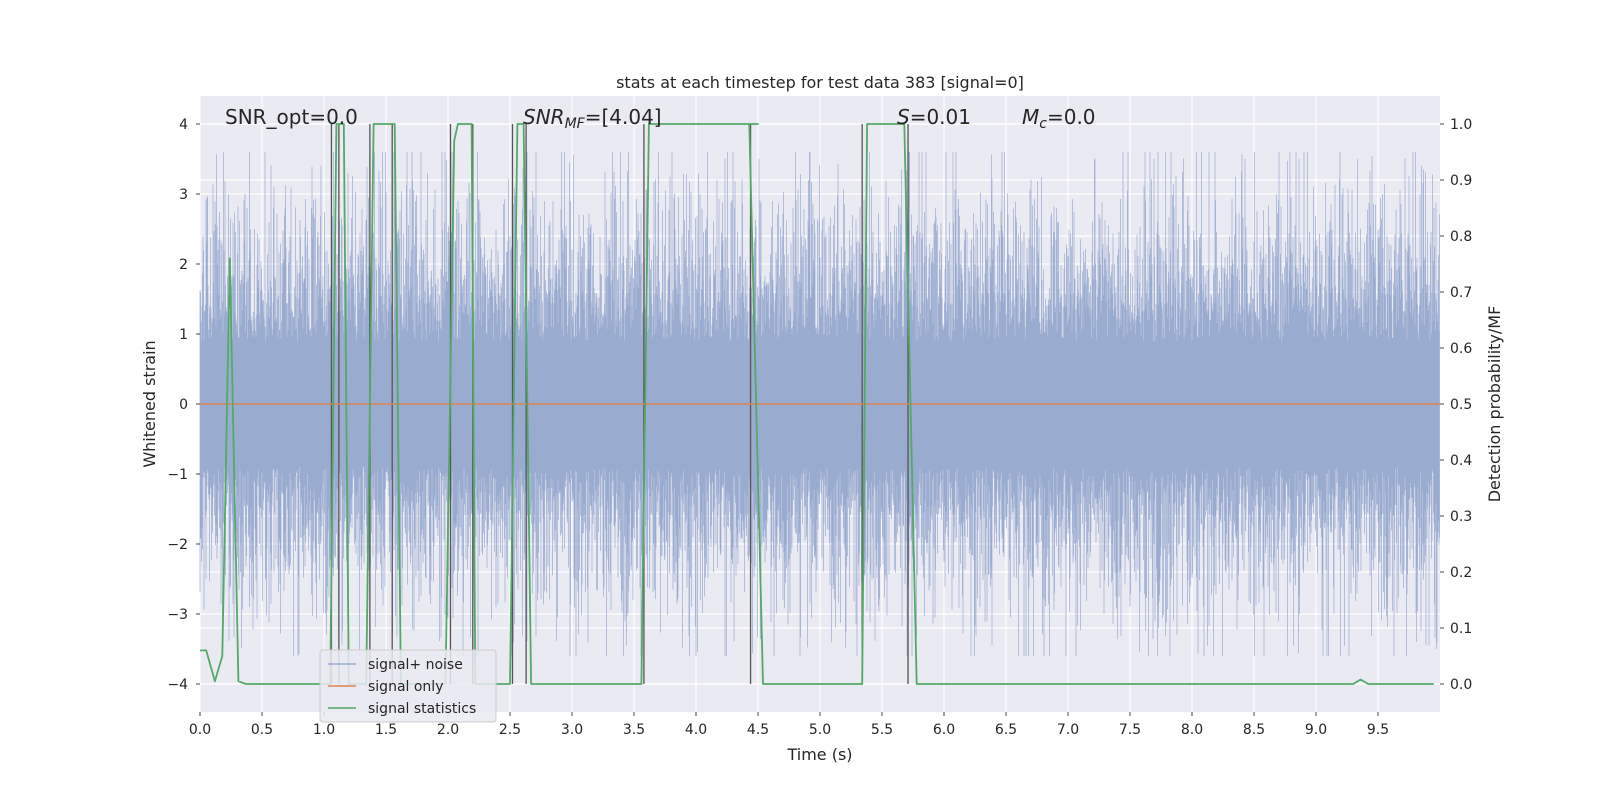 This screenshot has height=800, width=1600. I want to click on y-right-tick-label: 0.2, so click(1461, 573).